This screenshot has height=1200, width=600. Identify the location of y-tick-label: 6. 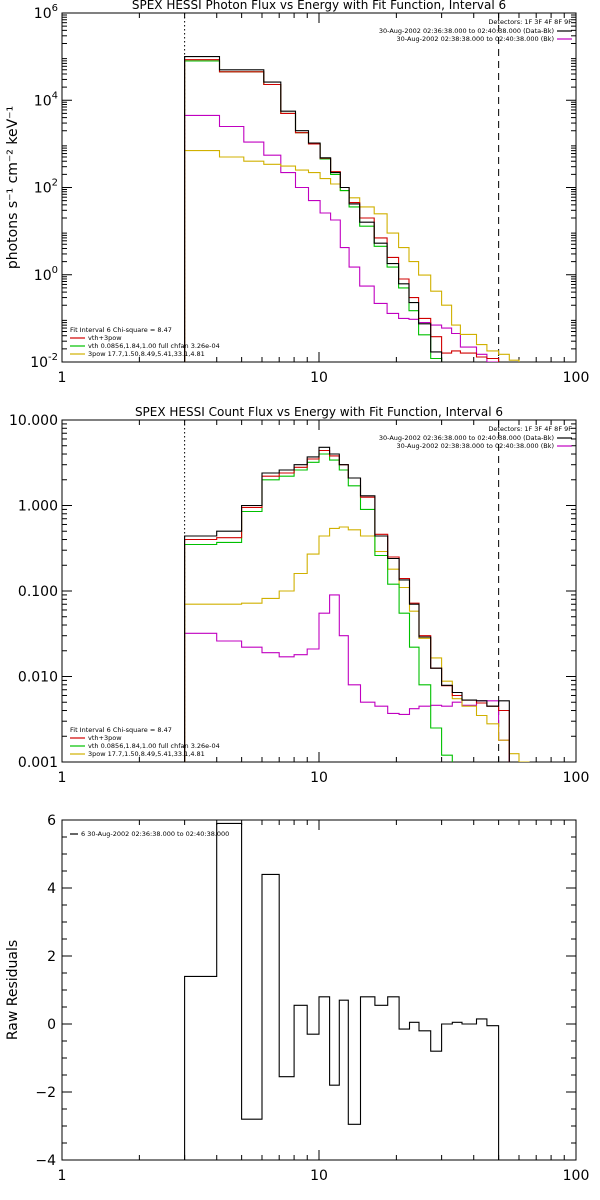
(51, 821).